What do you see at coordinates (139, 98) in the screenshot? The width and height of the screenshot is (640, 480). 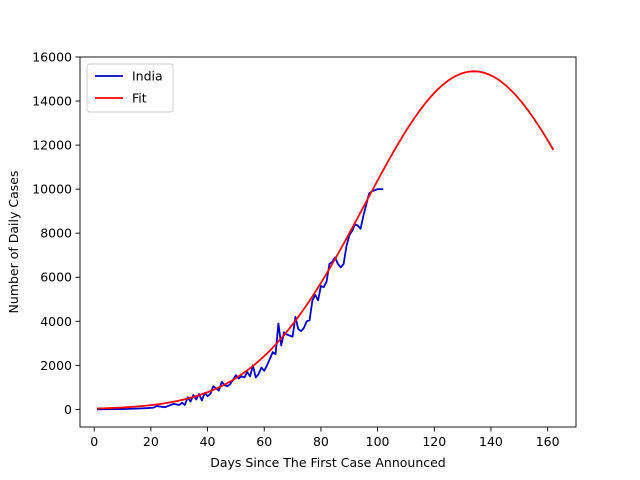 I see `legend-label-fit: Fit` at bounding box center [139, 98].